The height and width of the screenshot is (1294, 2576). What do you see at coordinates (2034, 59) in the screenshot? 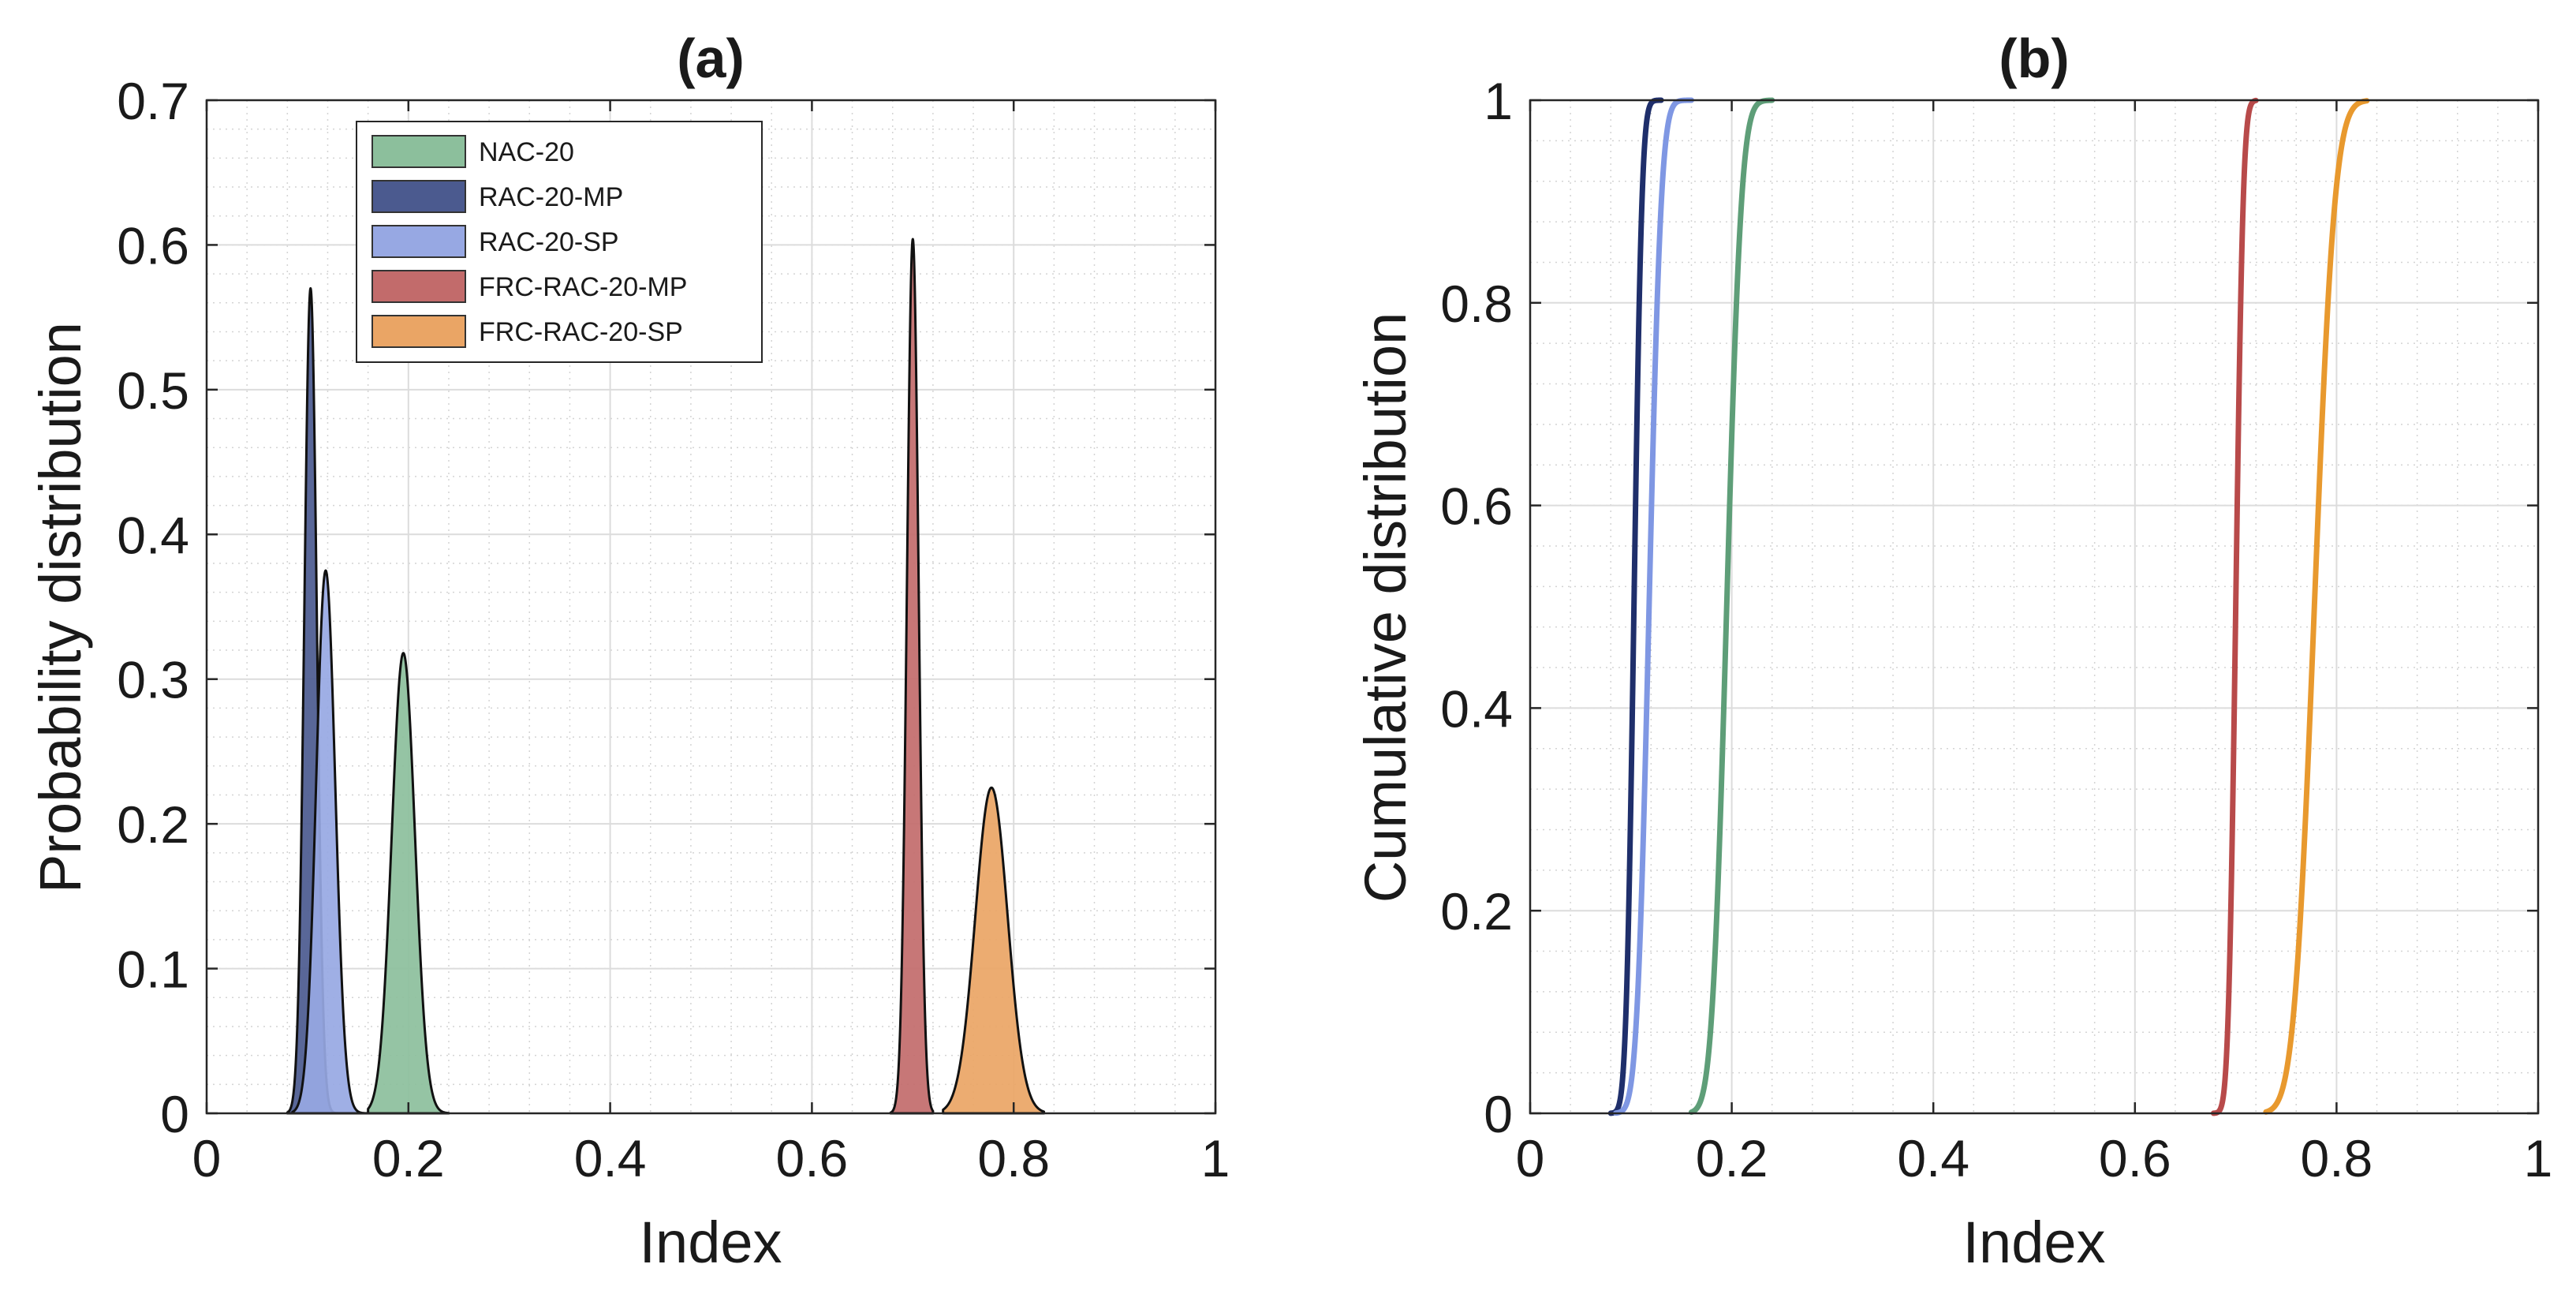
I see `panel-b-title: (b)` at bounding box center [2034, 59].